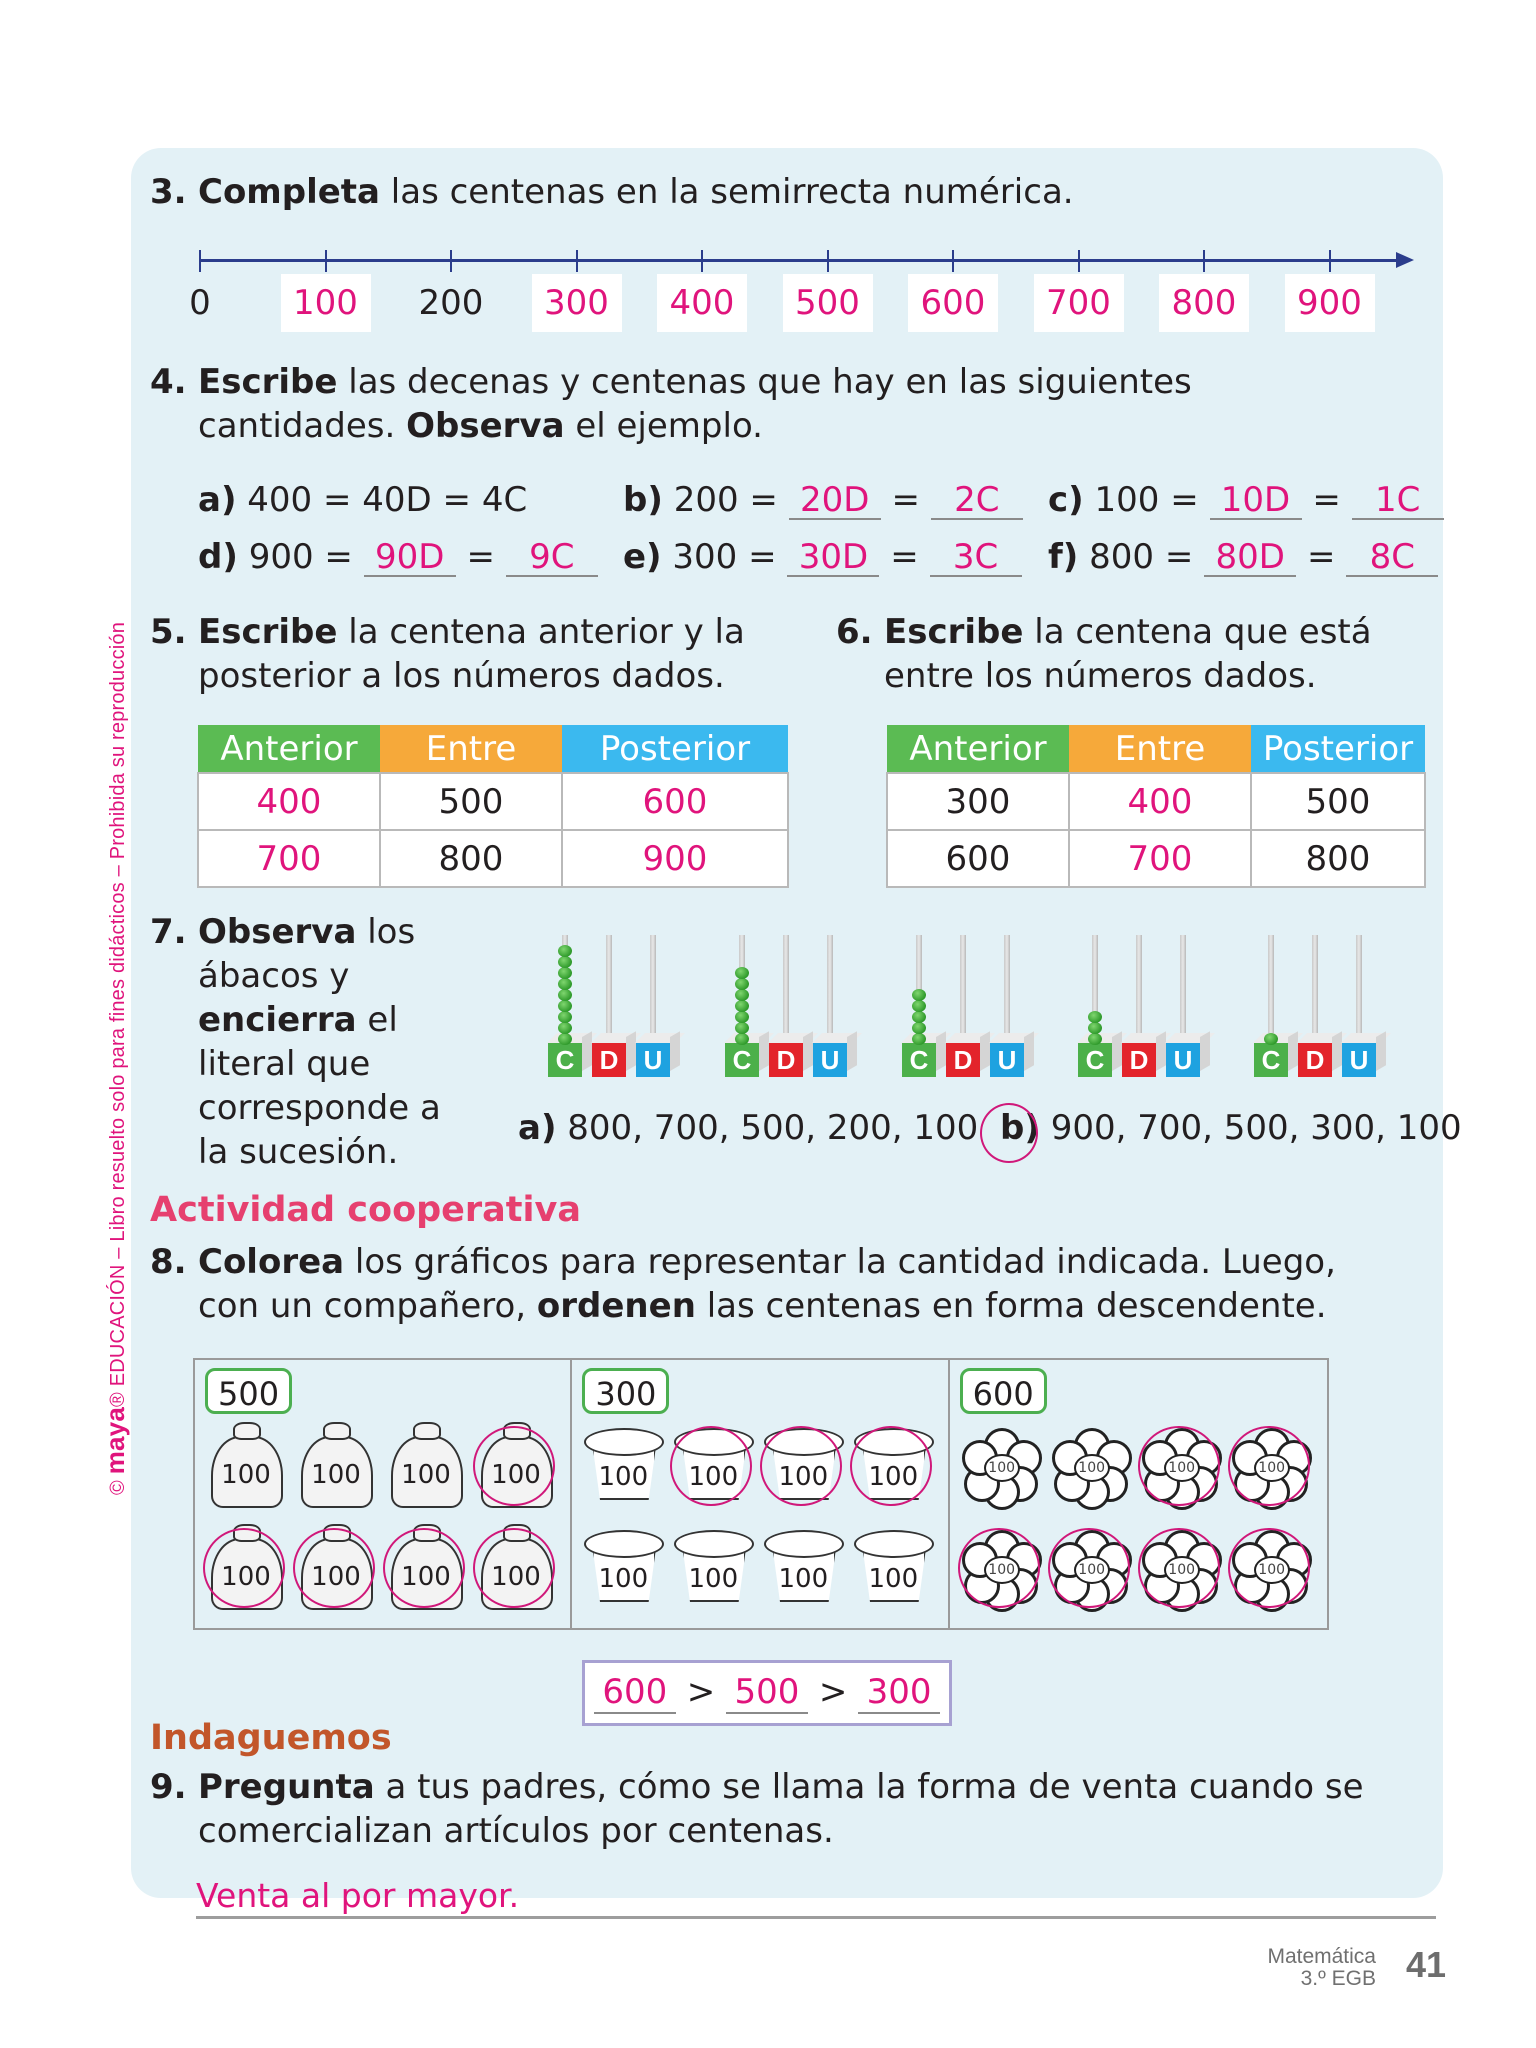  What do you see at coordinates (1127, 500) in the screenshot?
I see `item-number: 100` at bounding box center [1127, 500].